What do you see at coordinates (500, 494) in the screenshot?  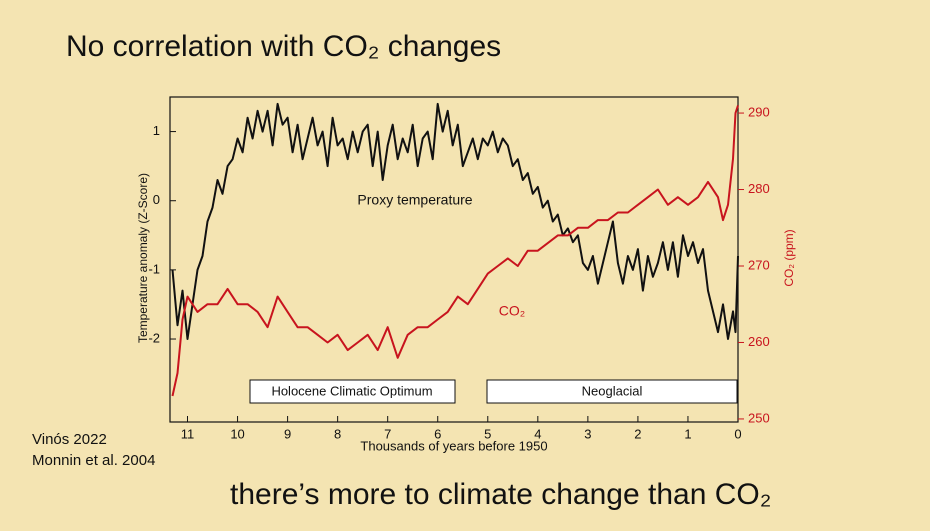 I see `slide-footer: there’s more to climate change than CO₂` at bounding box center [500, 494].